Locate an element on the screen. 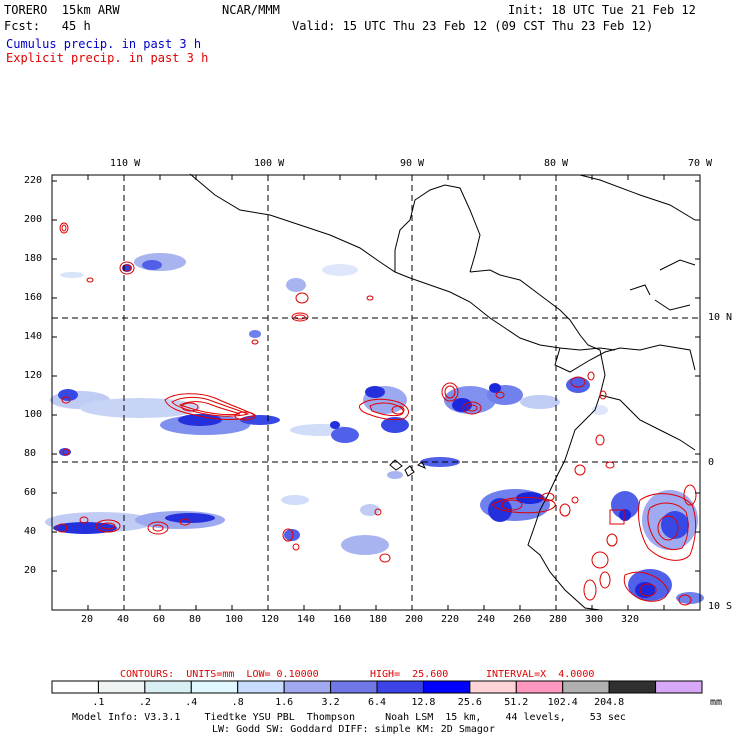 The height and width of the screenshot is (740, 740). colorbar-label: 3.2 is located at coordinates (330, 702).